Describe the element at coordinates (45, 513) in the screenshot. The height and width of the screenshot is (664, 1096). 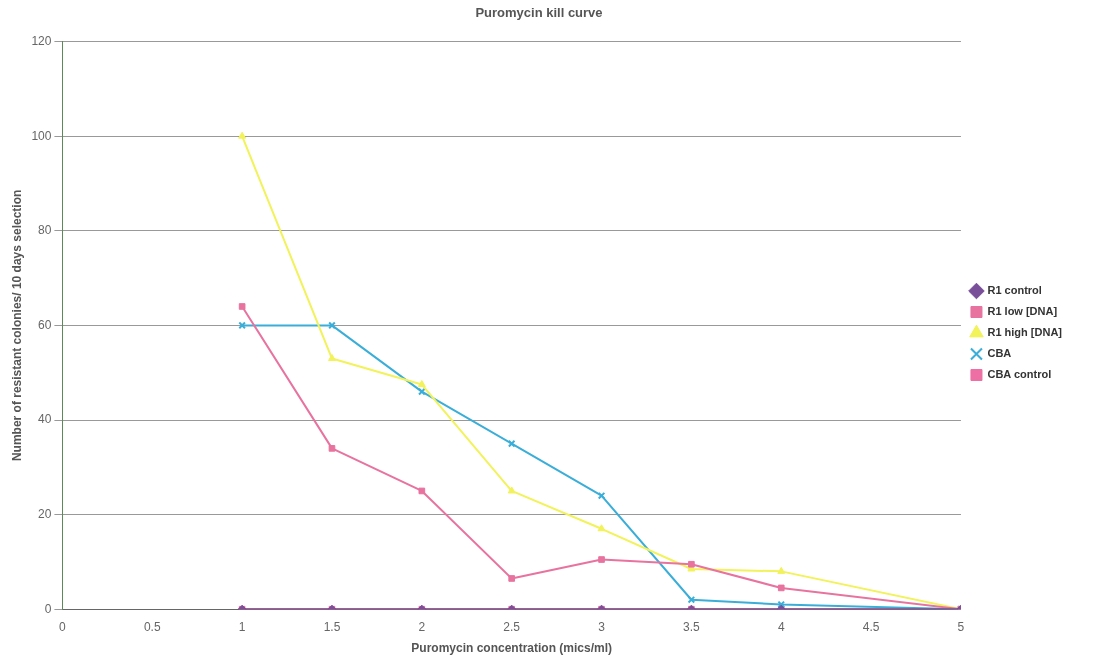
I see `y-tick-label: 20` at that location.